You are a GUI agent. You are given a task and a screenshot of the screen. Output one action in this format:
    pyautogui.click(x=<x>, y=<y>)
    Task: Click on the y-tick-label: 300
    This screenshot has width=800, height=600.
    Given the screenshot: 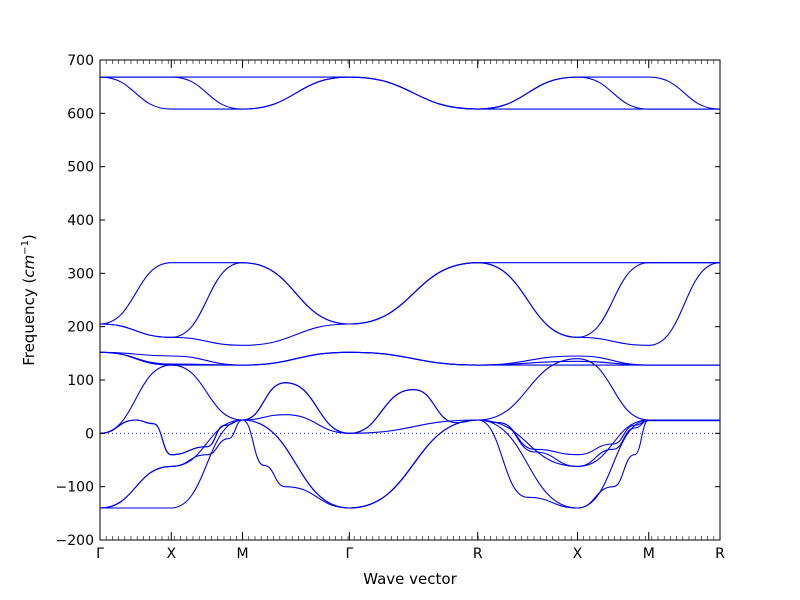 What is the action you would take?
    pyautogui.click(x=80, y=274)
    